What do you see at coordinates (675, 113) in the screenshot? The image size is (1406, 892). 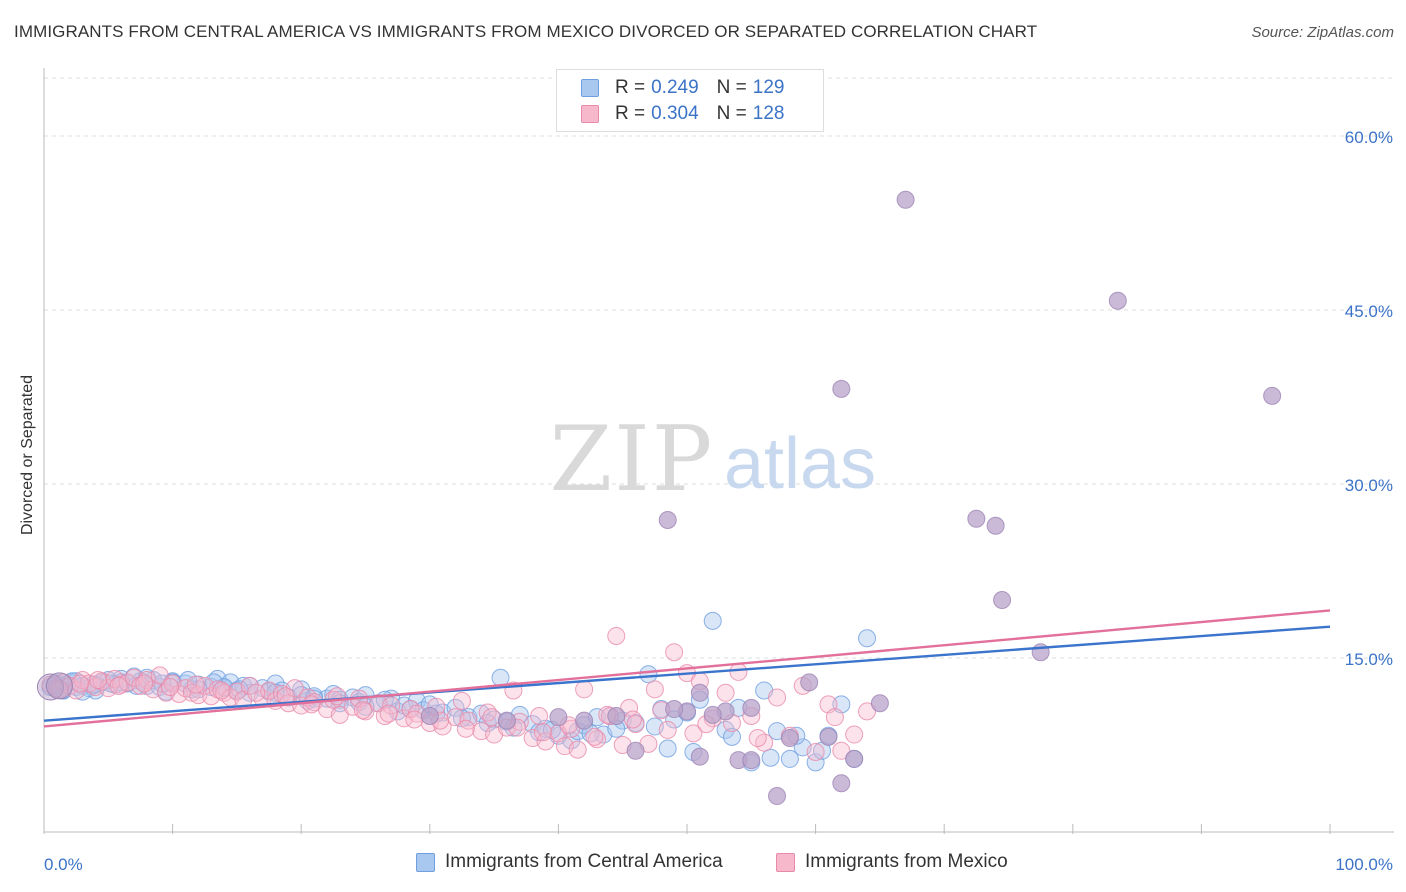 I see `legend-r-value: 0.304` at bounding box center [675, 113].